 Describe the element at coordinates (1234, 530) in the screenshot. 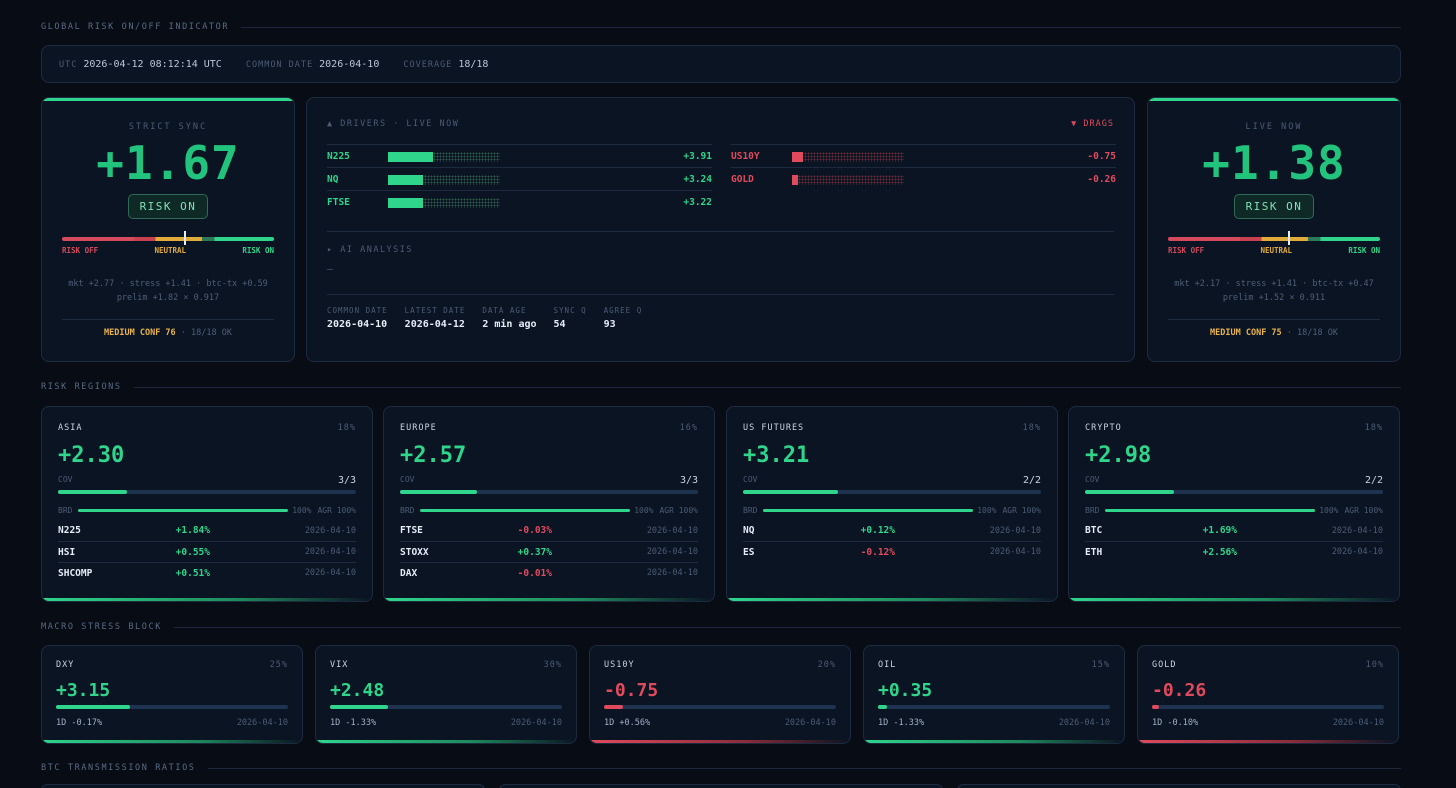

I see `table-row: BTC +1.69% 2026-04-10` at that location.